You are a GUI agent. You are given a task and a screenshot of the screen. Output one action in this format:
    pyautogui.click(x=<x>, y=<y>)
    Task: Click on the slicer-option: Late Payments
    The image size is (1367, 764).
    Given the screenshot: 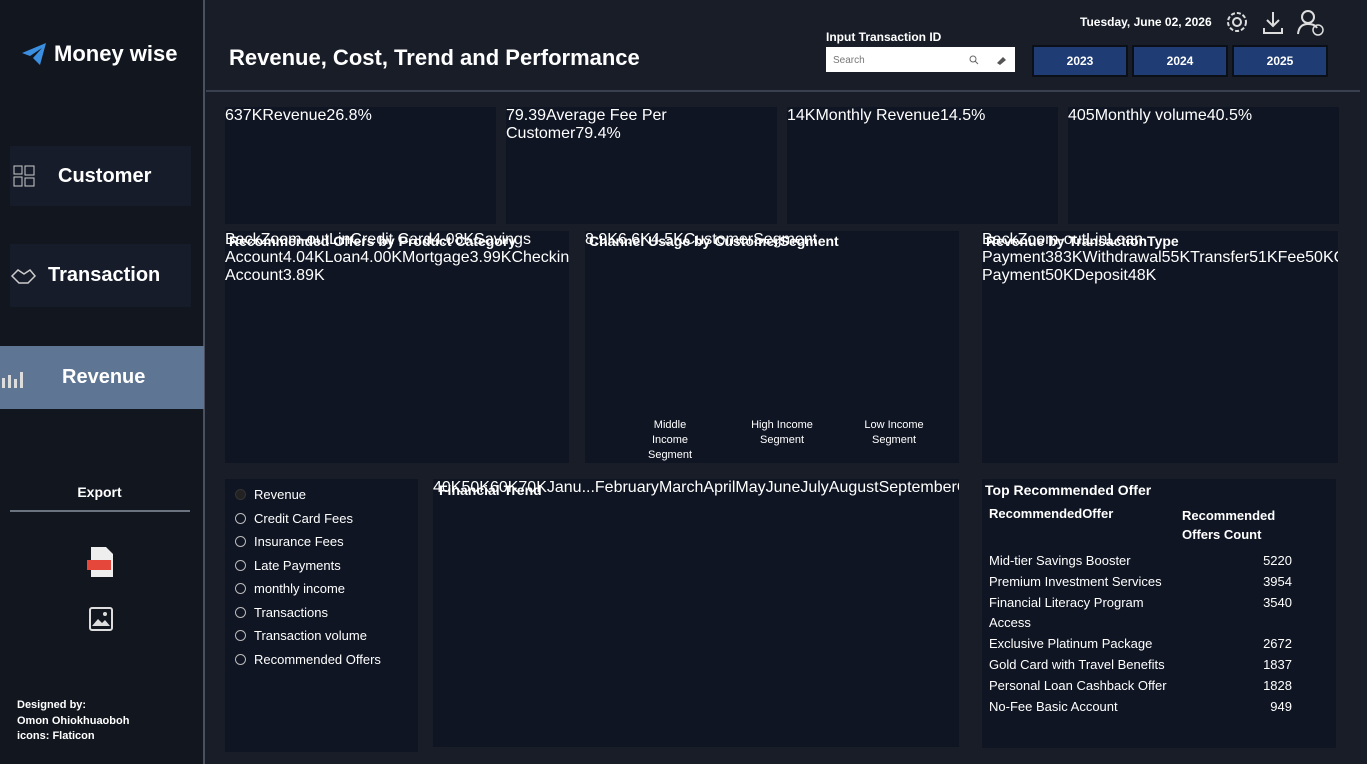 What is the action you would take?
    pyautogui.click(x=288, y=565)
    